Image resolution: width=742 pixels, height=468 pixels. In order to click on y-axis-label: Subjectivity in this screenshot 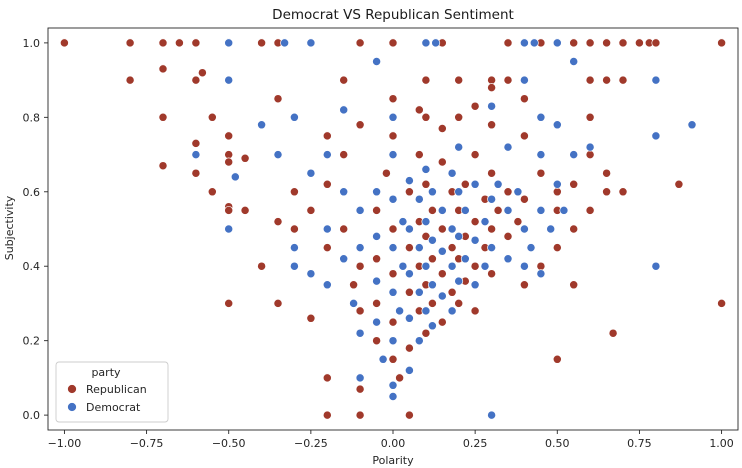, I will do `click(9, 227)`.